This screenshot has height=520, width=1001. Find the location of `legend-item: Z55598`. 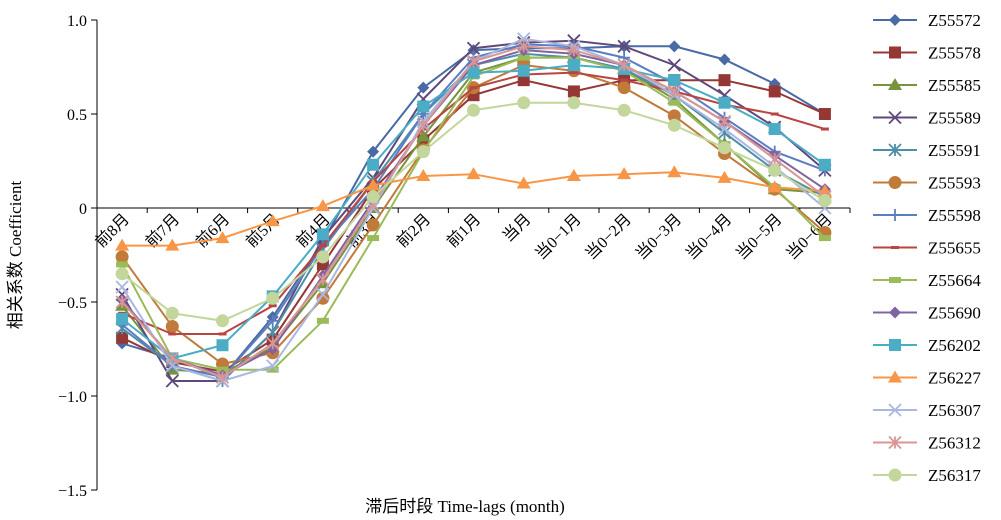

legend-item: Z55598 is located at coordinates (927, 215).